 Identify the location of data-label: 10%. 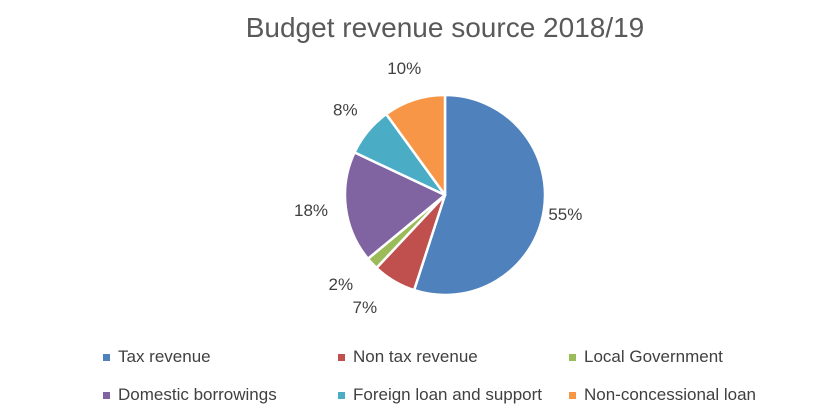
(404, 68).